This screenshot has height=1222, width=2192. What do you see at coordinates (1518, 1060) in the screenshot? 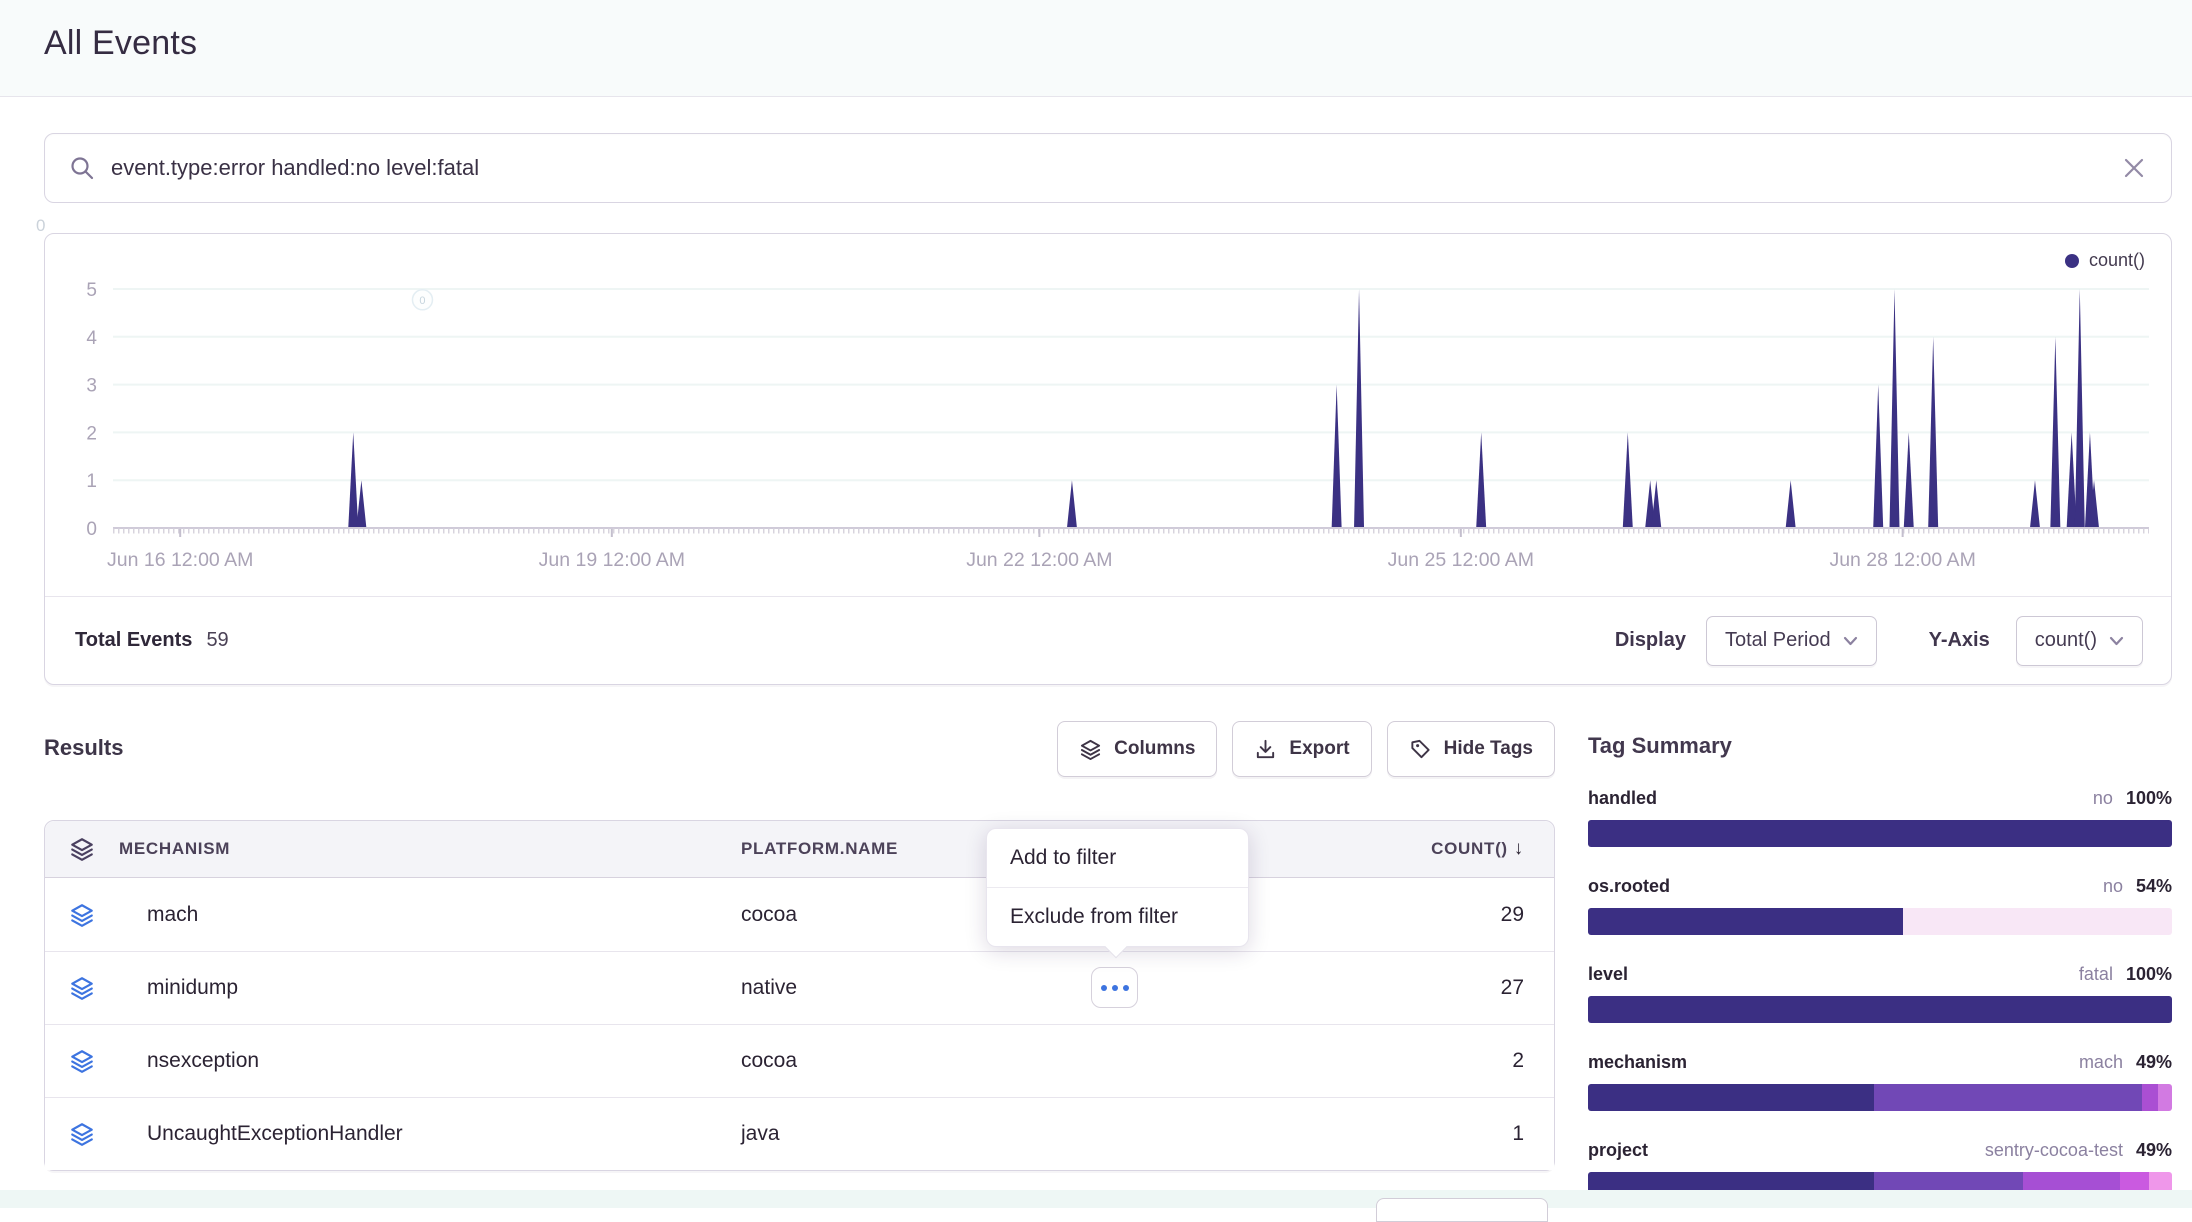
I see `cell-count: 2` at bounding box center [1518, 1060].